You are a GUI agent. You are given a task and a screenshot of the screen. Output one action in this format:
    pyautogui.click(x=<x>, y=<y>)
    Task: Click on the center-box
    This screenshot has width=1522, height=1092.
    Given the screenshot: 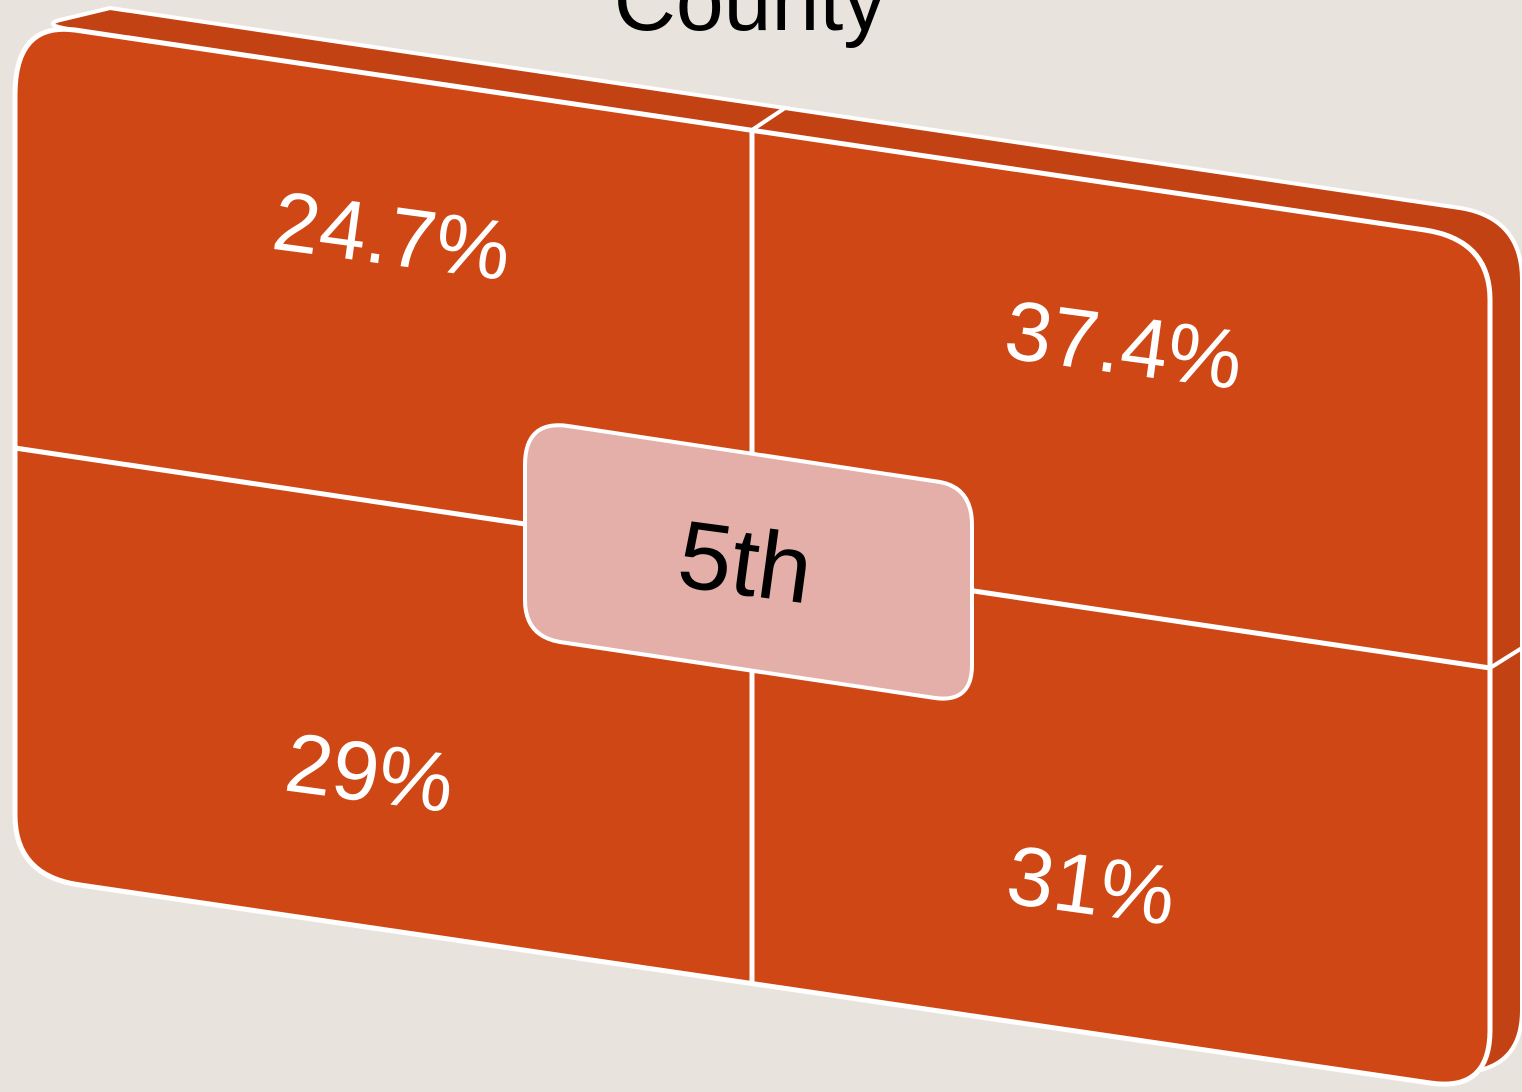 What is the action you would take?
    pyautogui.click(x=748, y=562)
    